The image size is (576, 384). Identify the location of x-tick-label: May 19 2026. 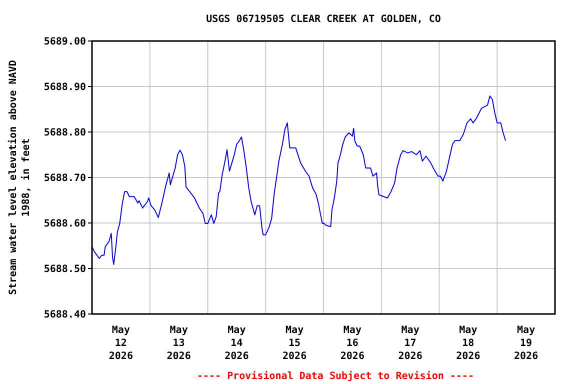
(526, 343).